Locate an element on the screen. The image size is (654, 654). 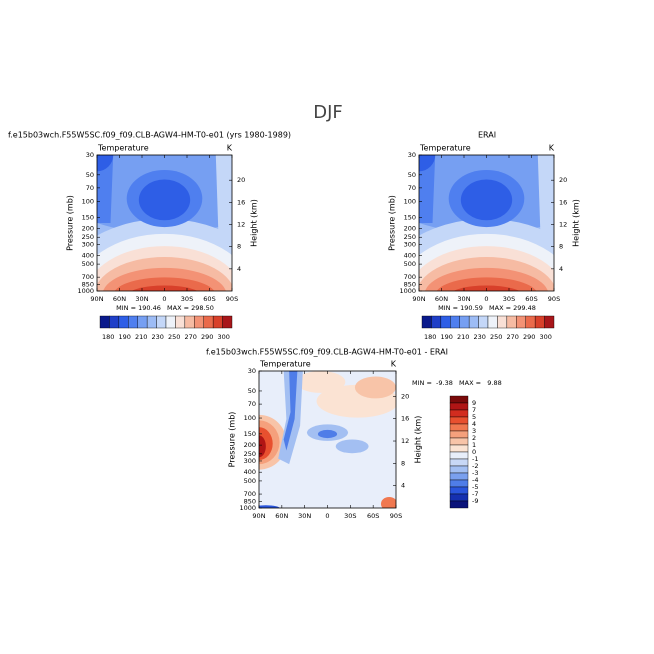
x-tick-label: 30N is located at coordinates (141, 299).